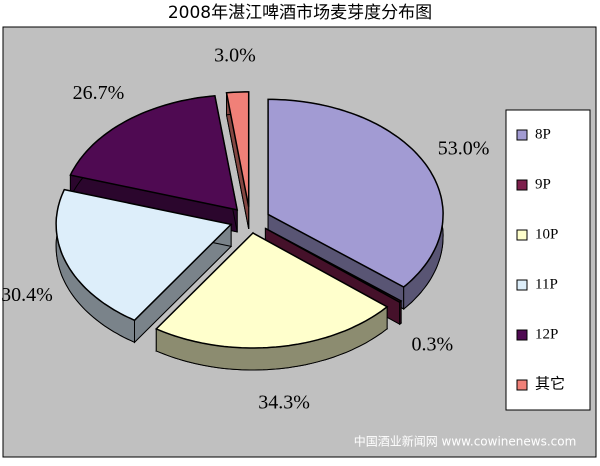 Image resolution: width=600 pixels, height=466 pixels. Describe the element at coordinates (400, 312) in the screenshot. I see `slice-edge` at that location.